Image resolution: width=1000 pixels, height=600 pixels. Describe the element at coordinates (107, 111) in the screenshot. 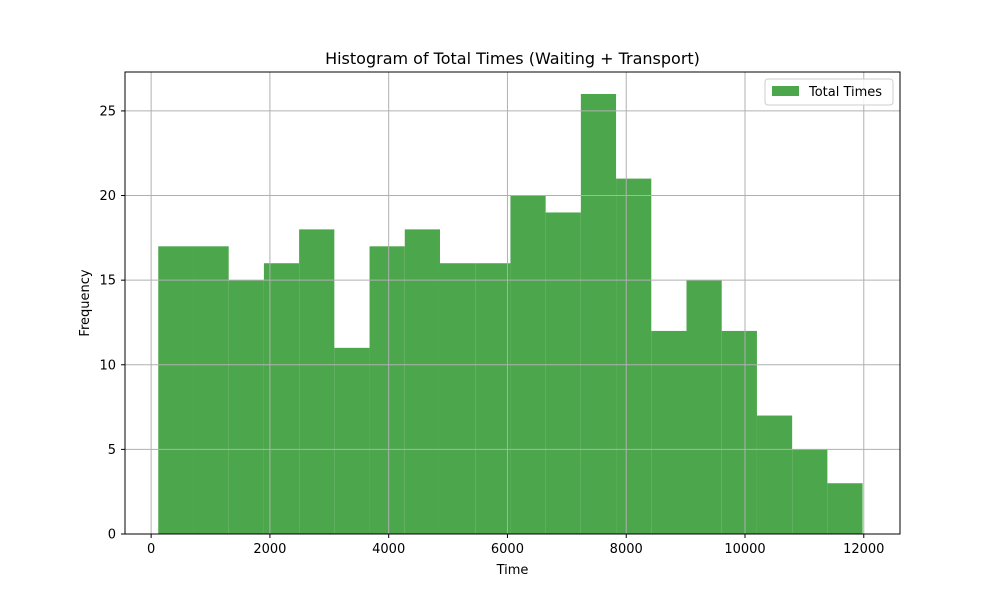

I see `y-tick-label: 25` at that location.